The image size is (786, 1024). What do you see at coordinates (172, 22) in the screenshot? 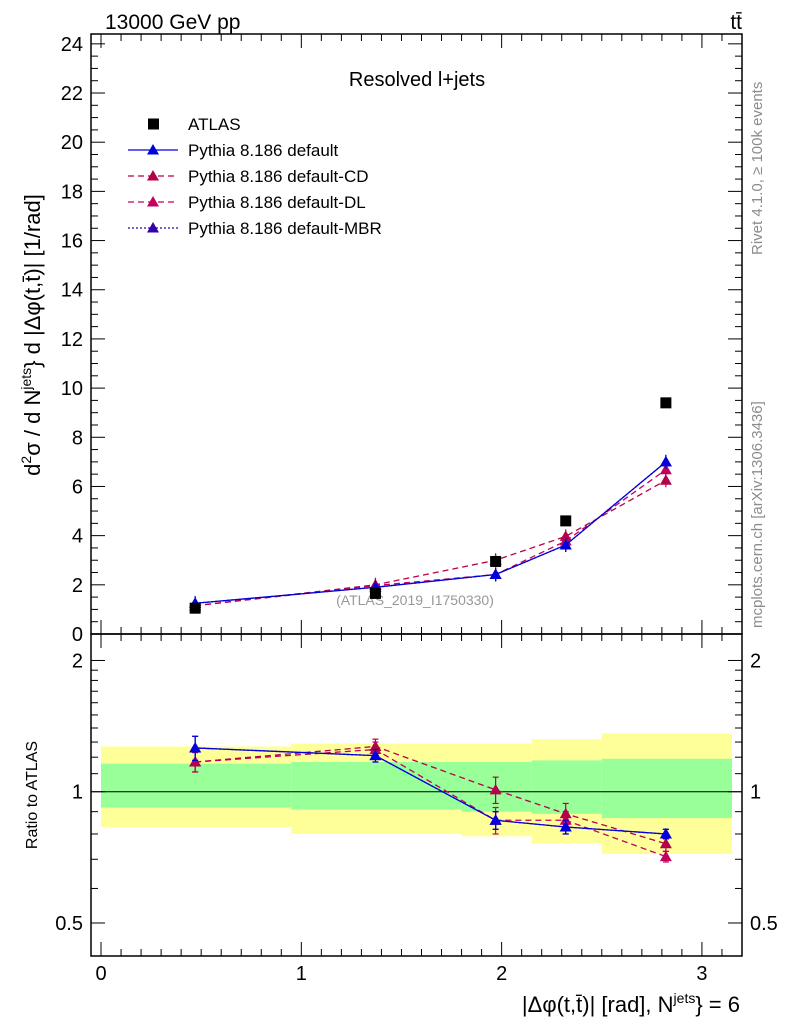
I see `energy-label: 13000 GeV pp` at bounding box center [172, 22].